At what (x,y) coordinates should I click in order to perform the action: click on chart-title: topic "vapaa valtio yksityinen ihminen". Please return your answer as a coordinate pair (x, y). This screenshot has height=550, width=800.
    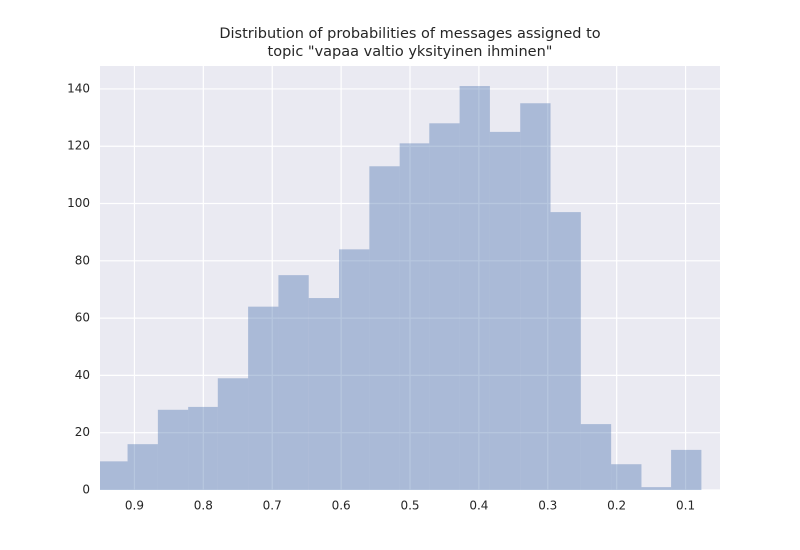
    Looking at the image, I should click on (410, 52).